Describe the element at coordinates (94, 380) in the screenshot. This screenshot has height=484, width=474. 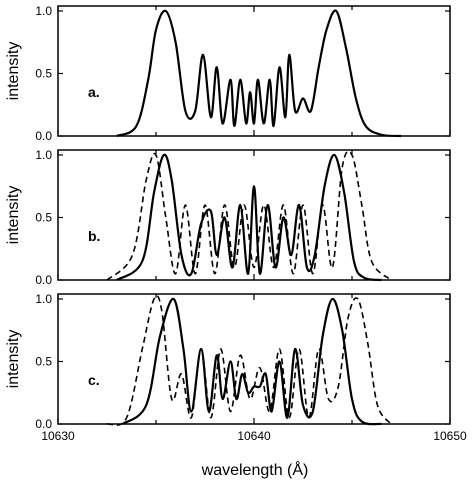
I see `panel-label: c.` at that location.